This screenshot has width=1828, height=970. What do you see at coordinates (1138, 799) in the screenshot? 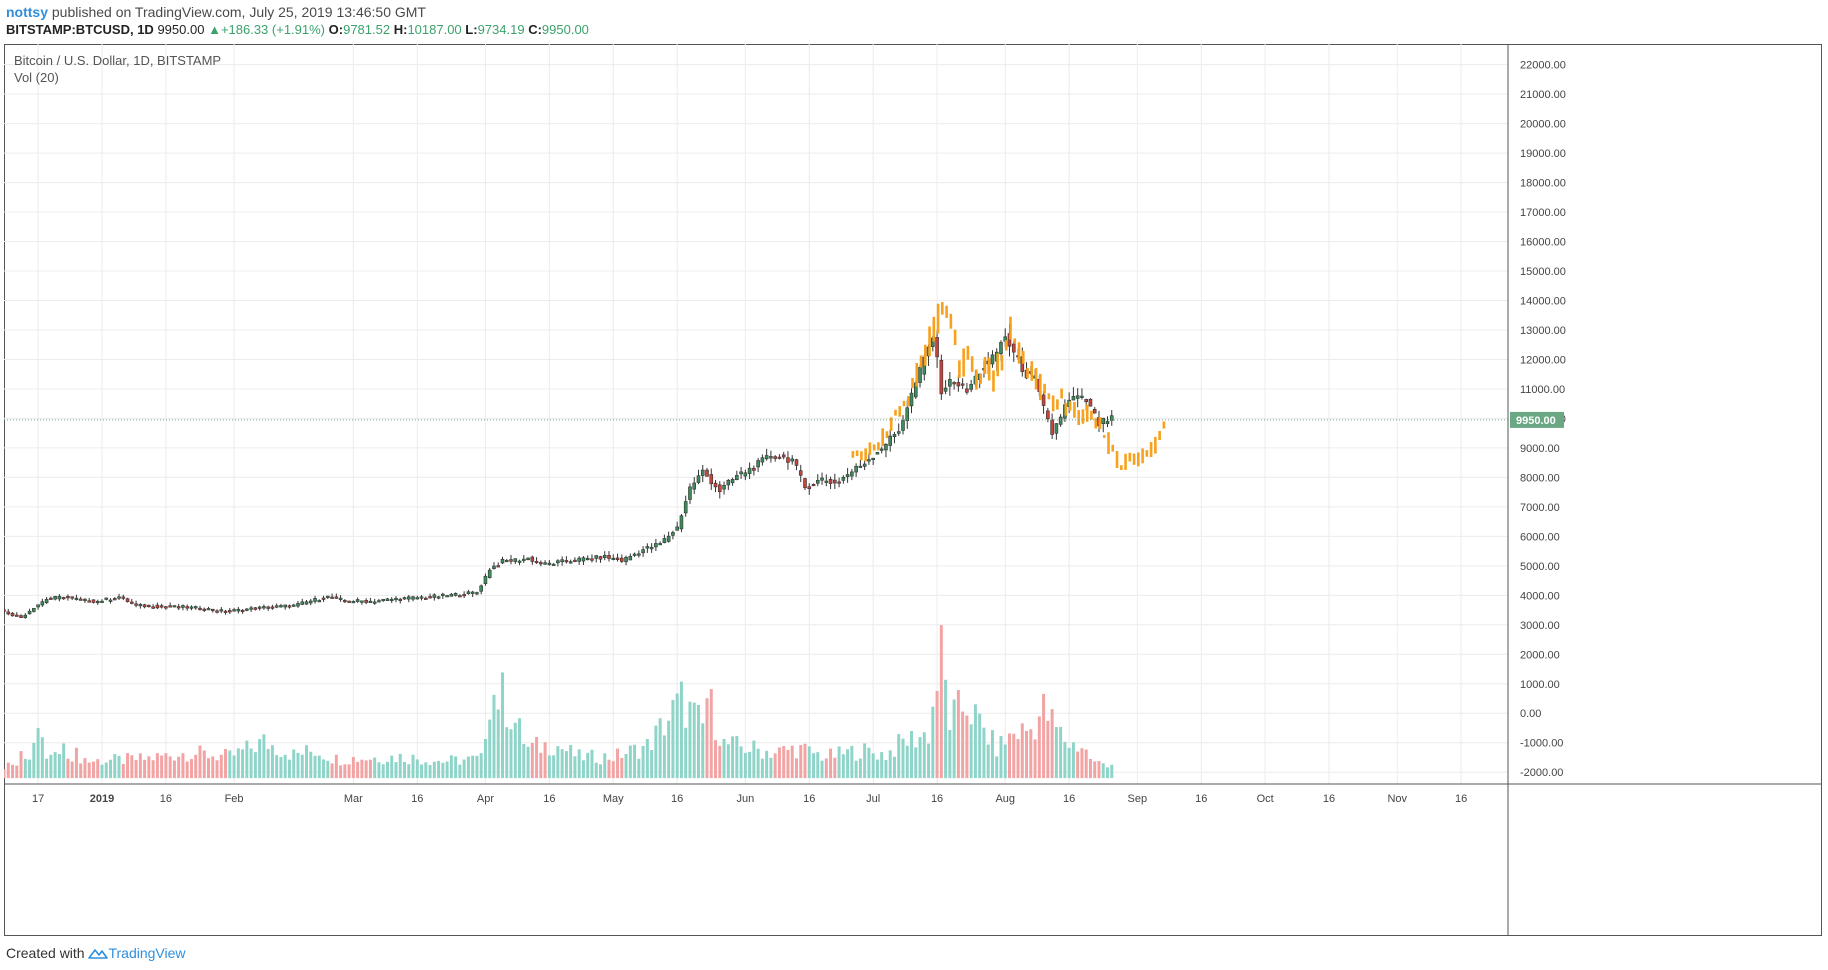
I see `x-axis-tick-label: Sep` at bounding box center [1138, 799].